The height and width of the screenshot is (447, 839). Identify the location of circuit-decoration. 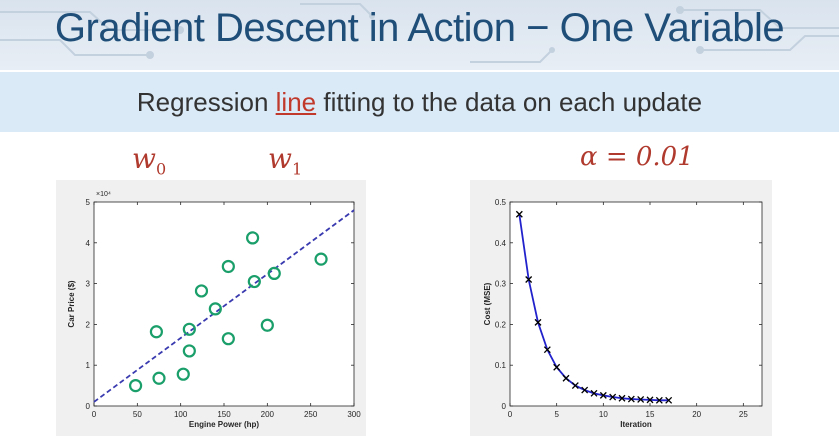
(419, 33).